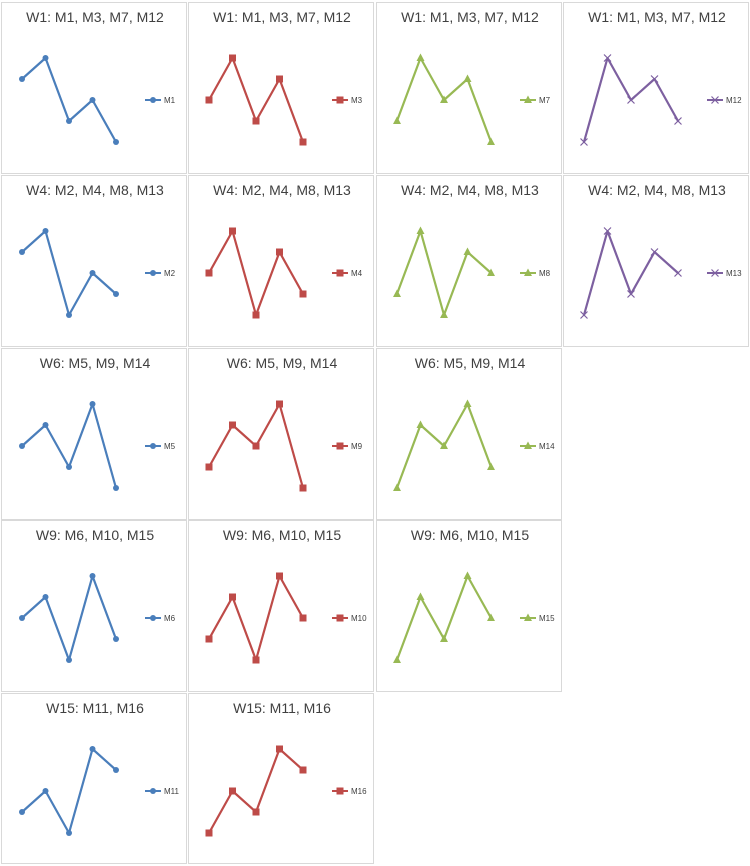  What do you see at coordinates (170, 273) in the screenshot?
I see `legend-label: M2` at bounding box center [170, 273].